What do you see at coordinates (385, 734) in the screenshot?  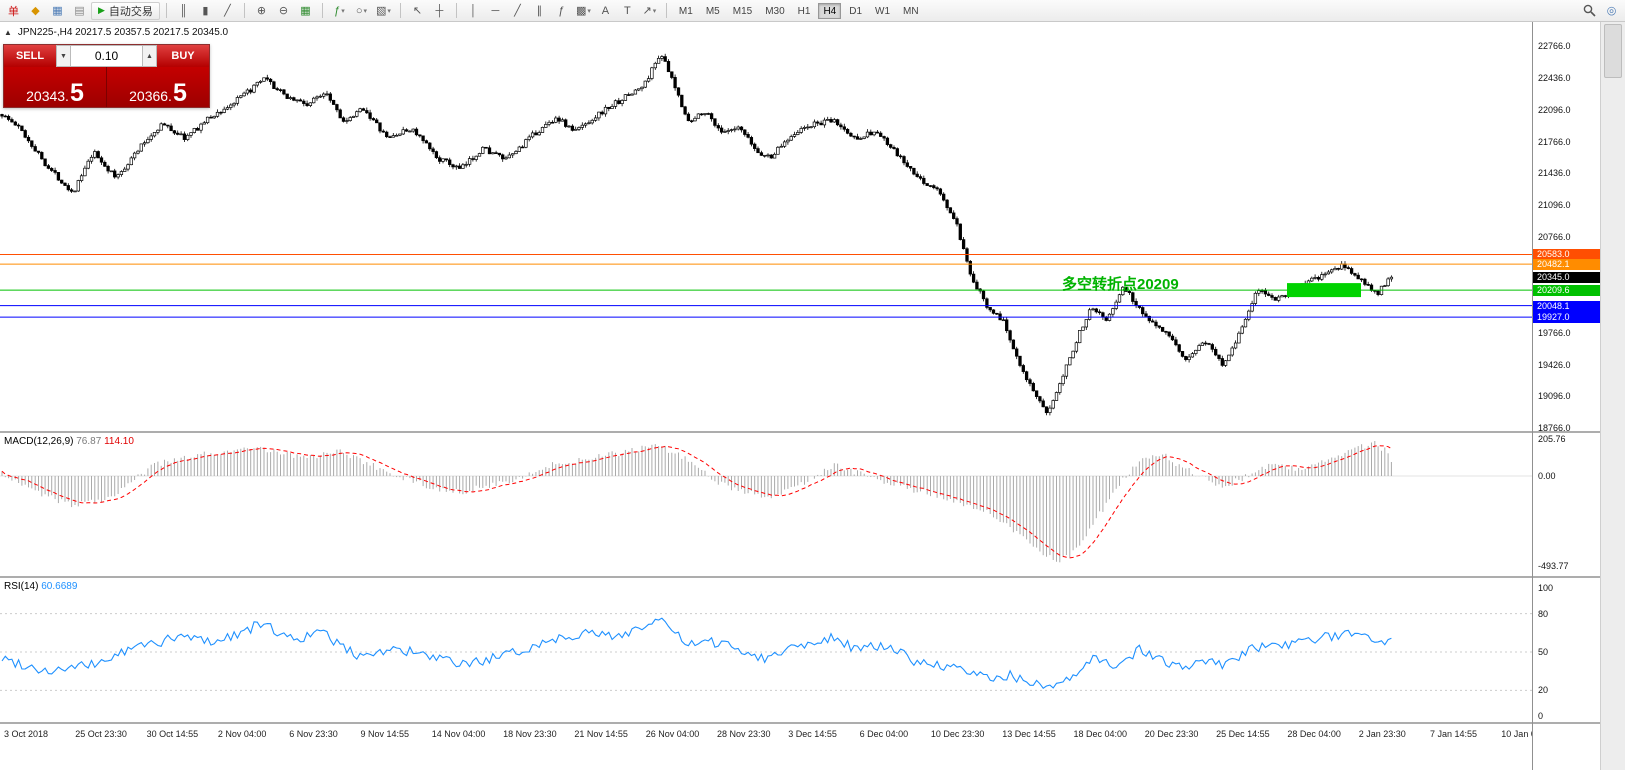 I see `time-axis-label: 9 Nov 14:55` at bounding box center [385, 734].